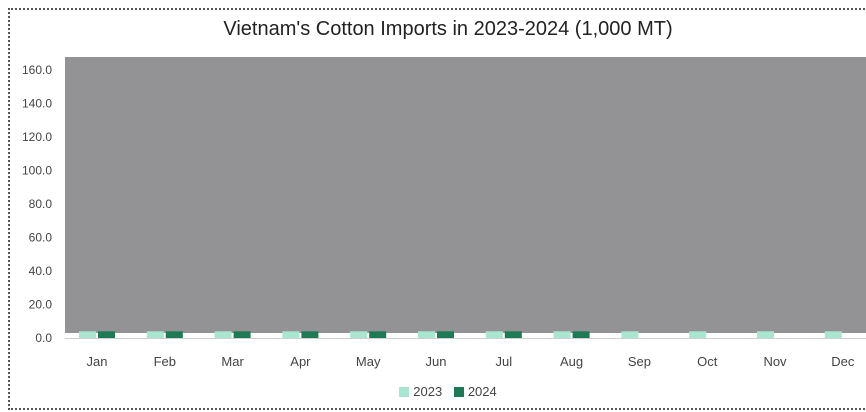 This screenshot has height=412, width=866. Describe the element at coordinates (242, 334) in the screenshot. I see `bar-2024-mar` at that location.